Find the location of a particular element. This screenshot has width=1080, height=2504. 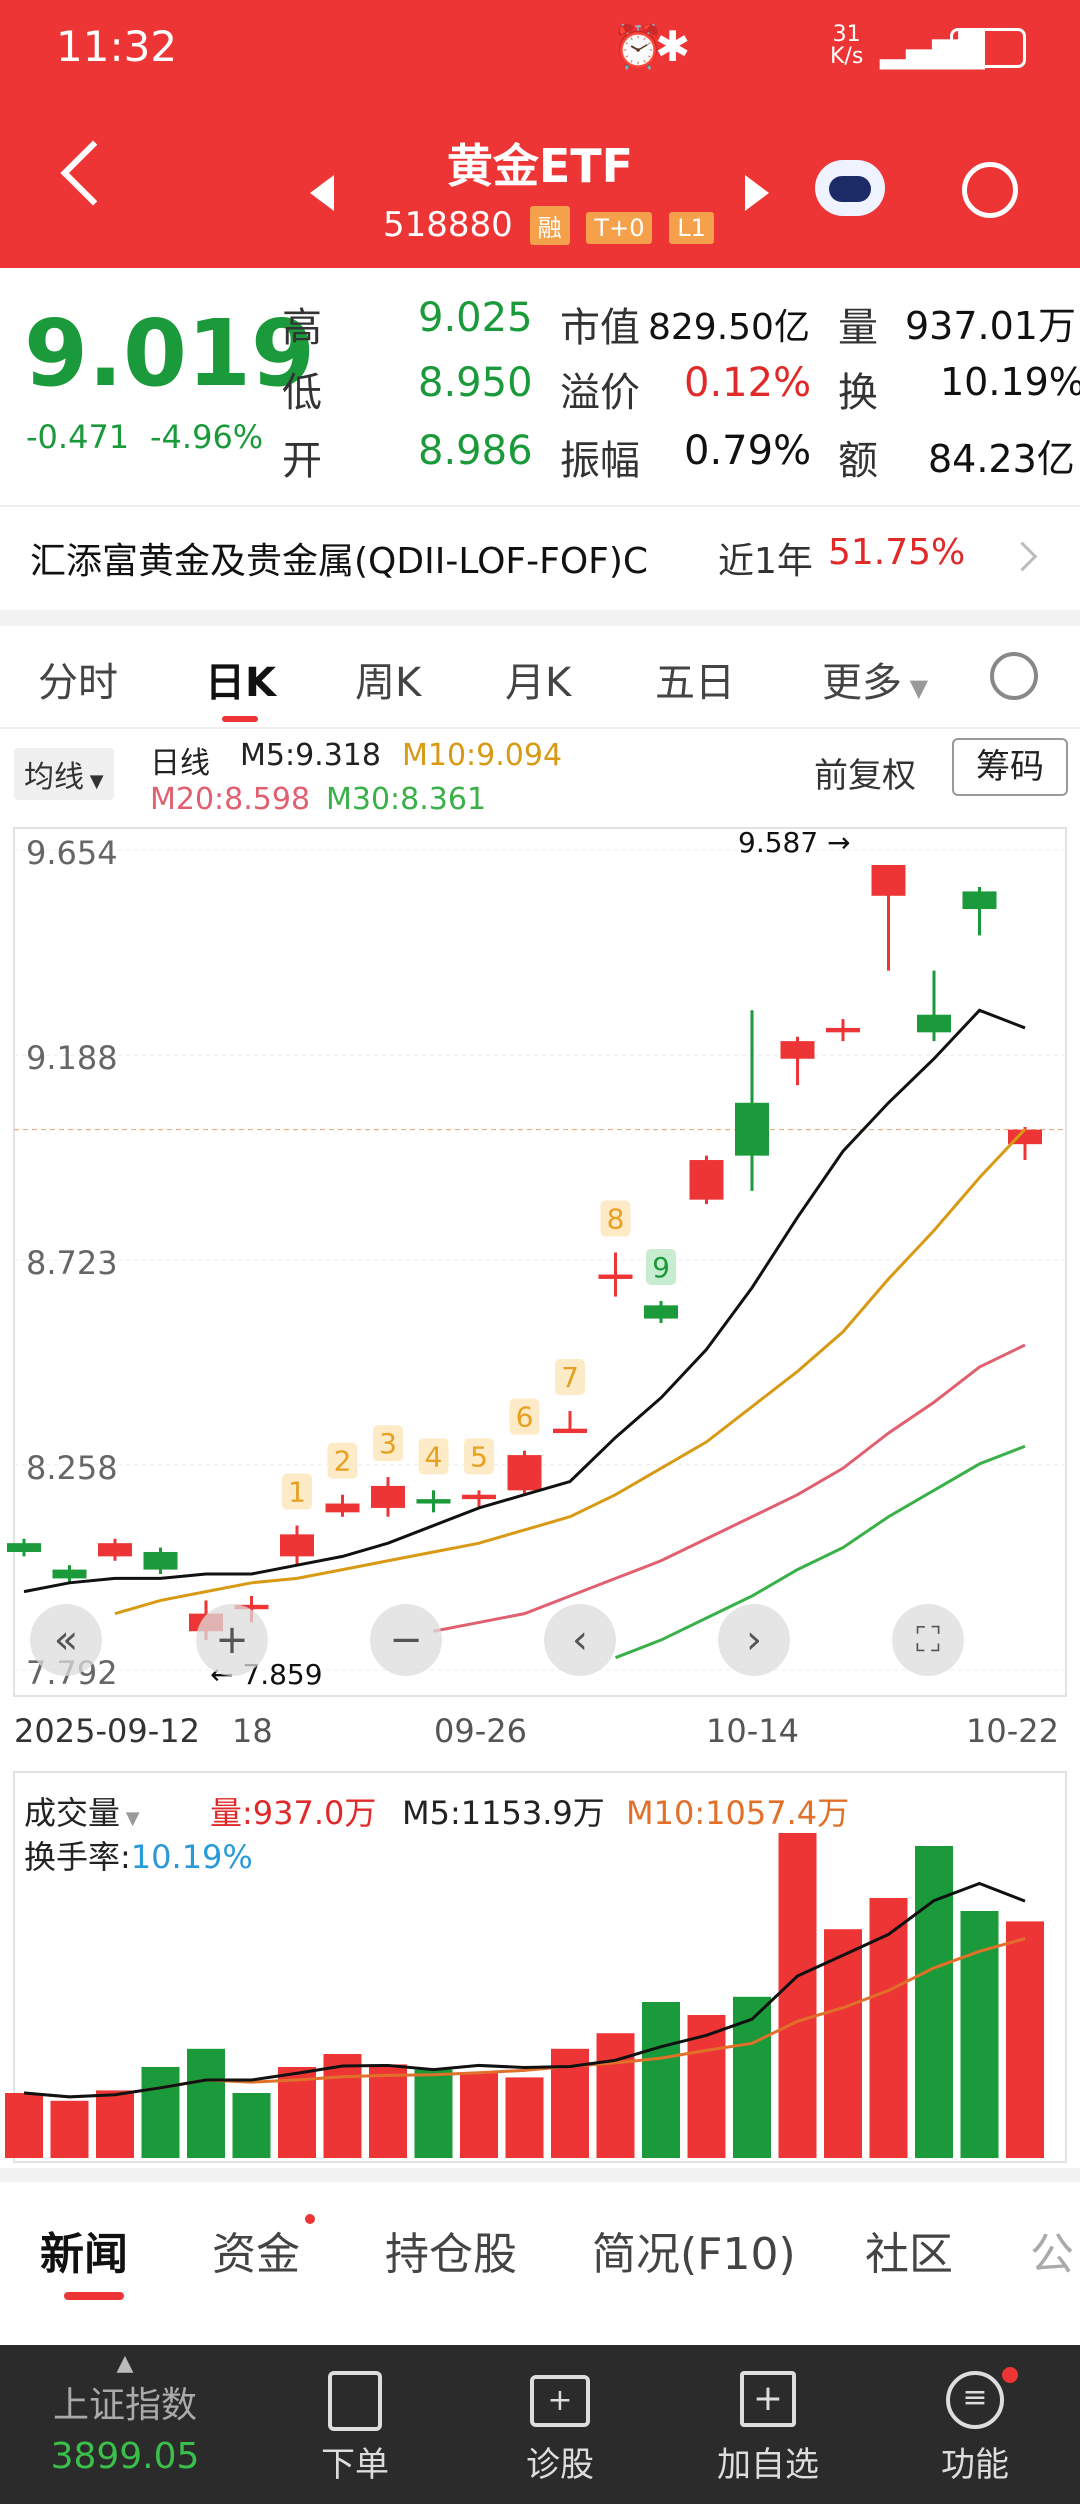

price-tick: 9.188 is located at coordinates (72, 1058).